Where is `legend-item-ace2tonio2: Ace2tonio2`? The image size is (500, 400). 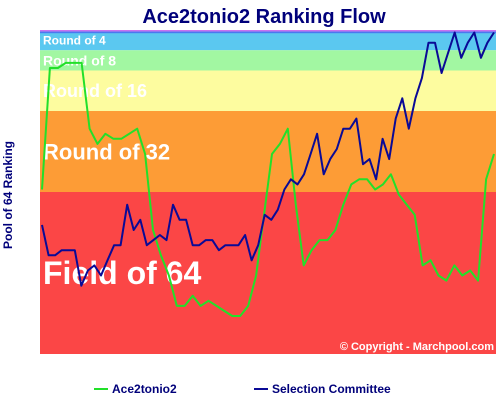
legend-item-ace2tonio2: Ace2tonio2 is located at coordinates (135, 389).